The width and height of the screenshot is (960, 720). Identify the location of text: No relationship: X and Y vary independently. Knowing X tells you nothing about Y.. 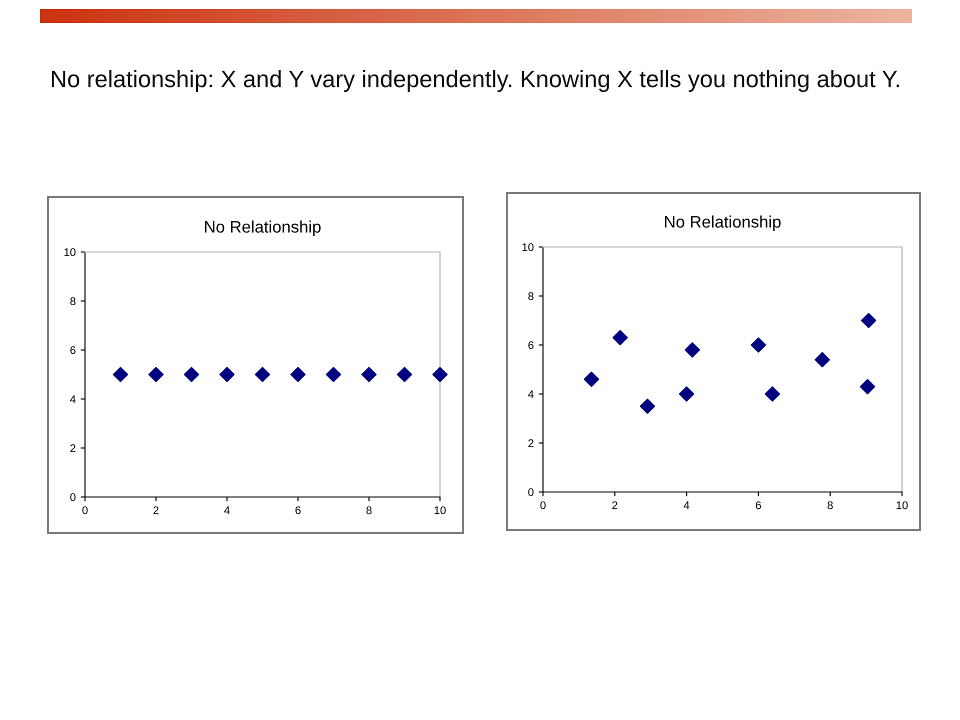
(475, 81).